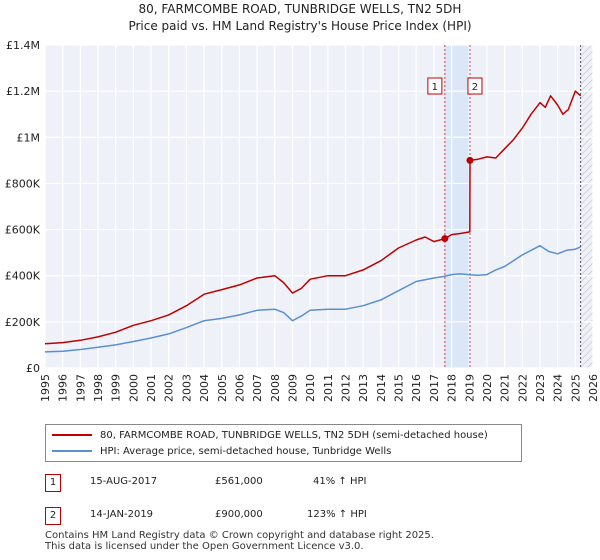 This screenshot has height=560, width=600. I want to click on x-tick-label: 1995, so click(45, 388).